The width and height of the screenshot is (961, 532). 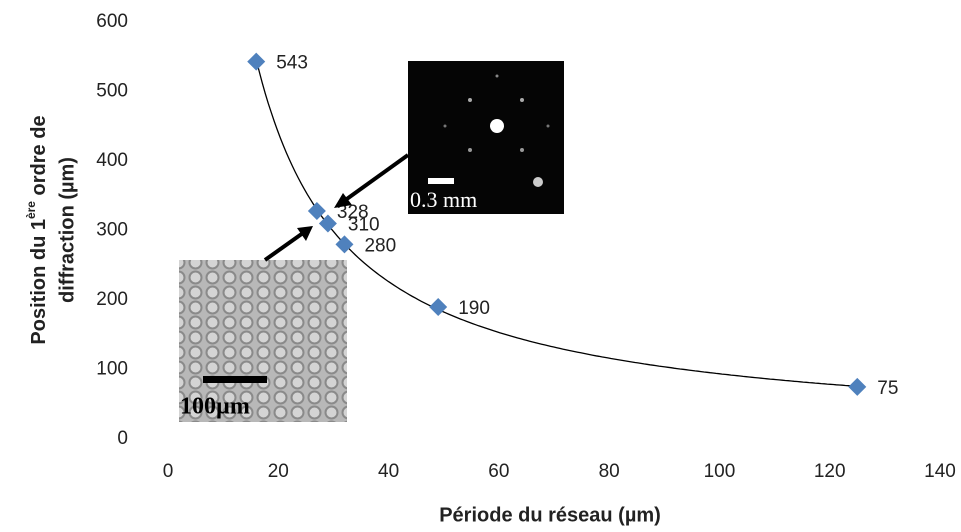 I want to click on x-tick-label: 40, so click(x=388, y=471).